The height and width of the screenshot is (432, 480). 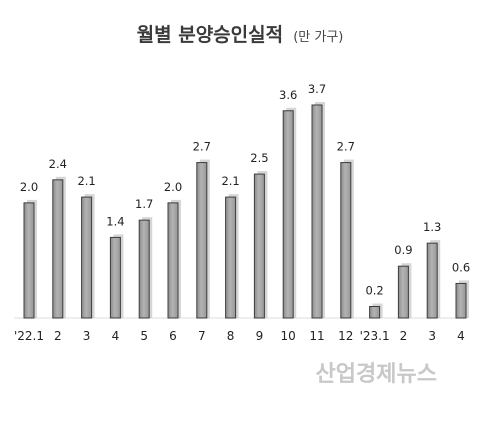 I want to click on watermark: 산업경제뉴스, so click(x=376, y=374).